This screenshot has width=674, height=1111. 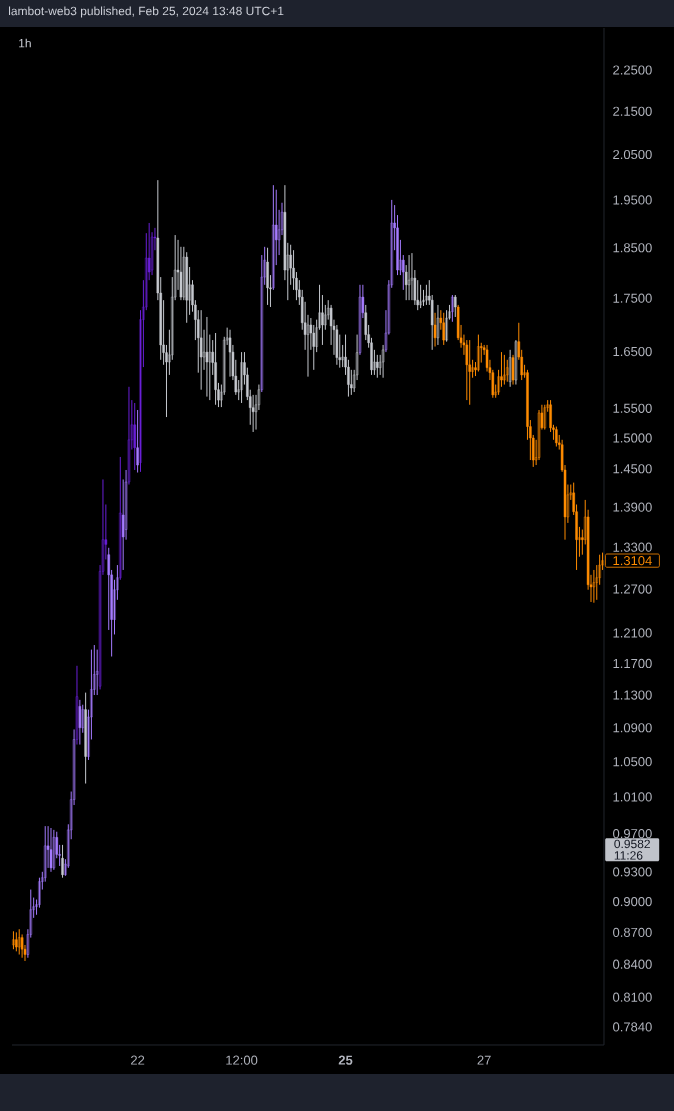 What do you see at coordinates (632, 997) in the screenshot?
I see `y-tick-label: 0.8100` at bounding box center [632, 997].